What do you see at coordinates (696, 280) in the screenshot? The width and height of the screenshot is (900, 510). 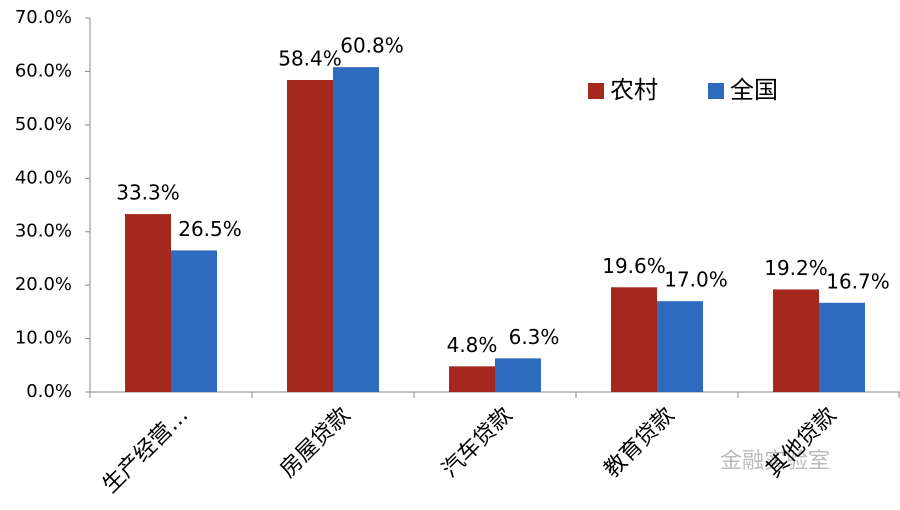 I see `value-label: 17.0%` at bounding box center [696, 280].